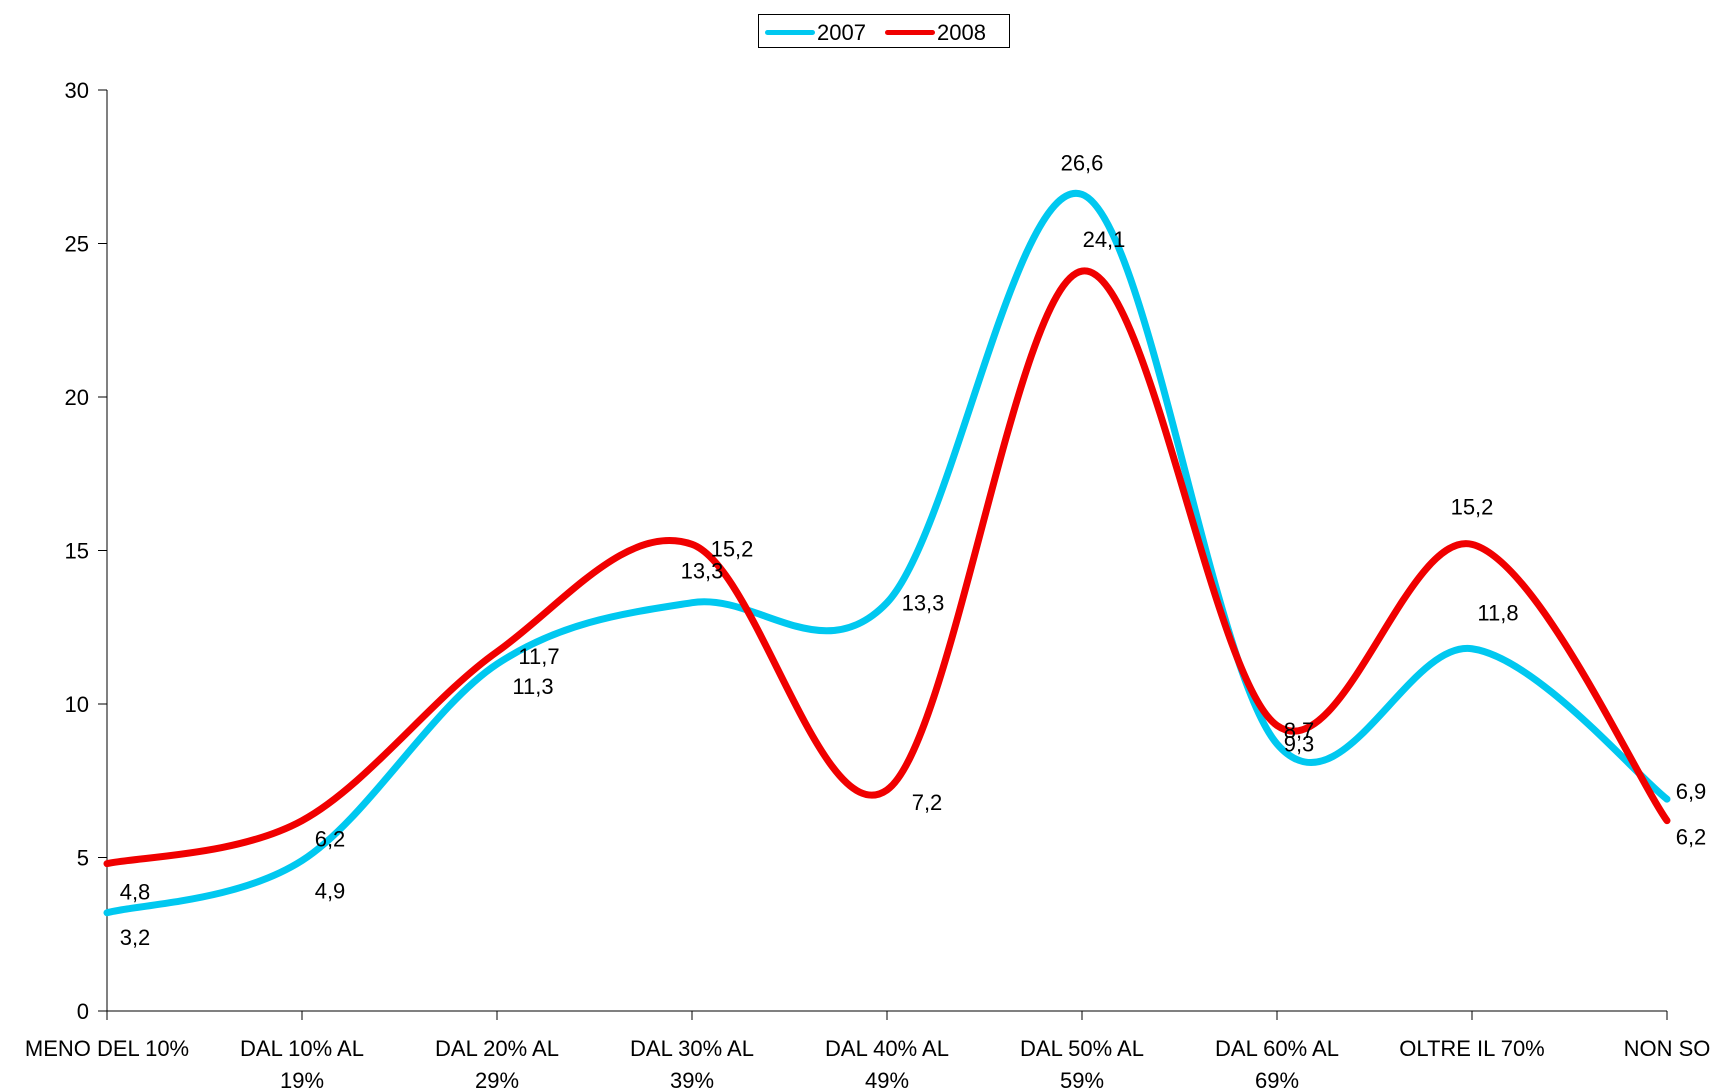 The width and height of the screenshot is (1716, 1088). I want to click on data-label-2008: 4,8, so click(135, 892).